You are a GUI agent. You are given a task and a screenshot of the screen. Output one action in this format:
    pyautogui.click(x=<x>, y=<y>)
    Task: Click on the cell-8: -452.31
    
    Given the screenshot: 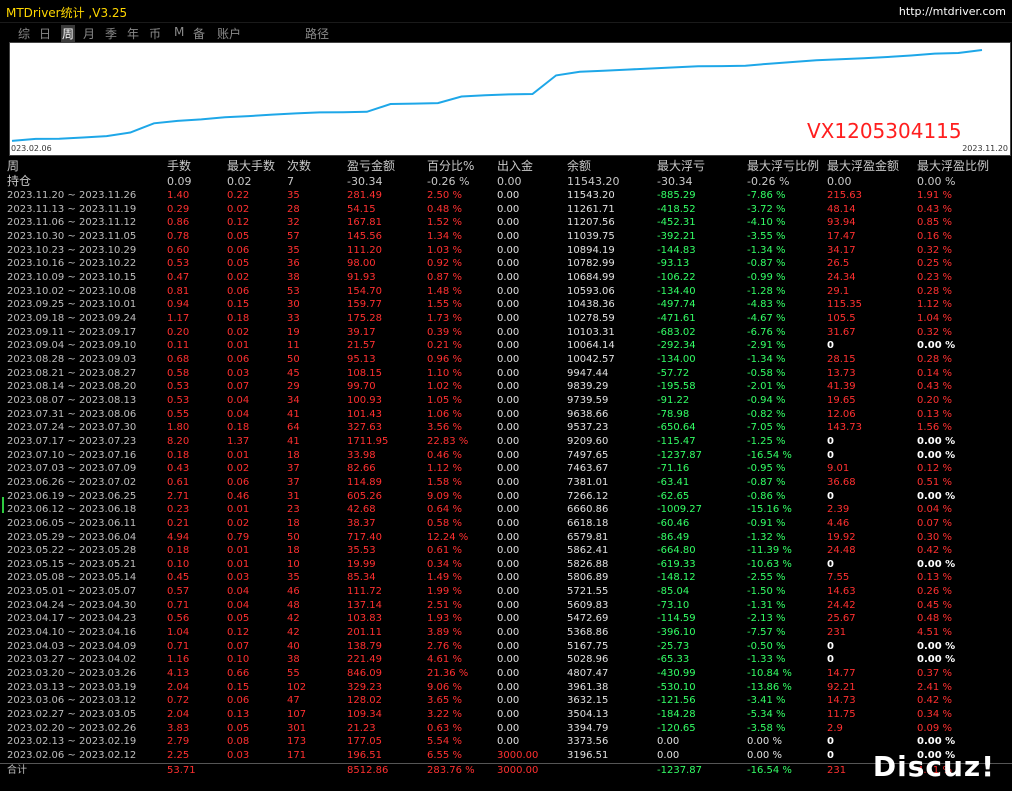 What is the action you would take?
    pyautogui.click(x=676, y=223)
    